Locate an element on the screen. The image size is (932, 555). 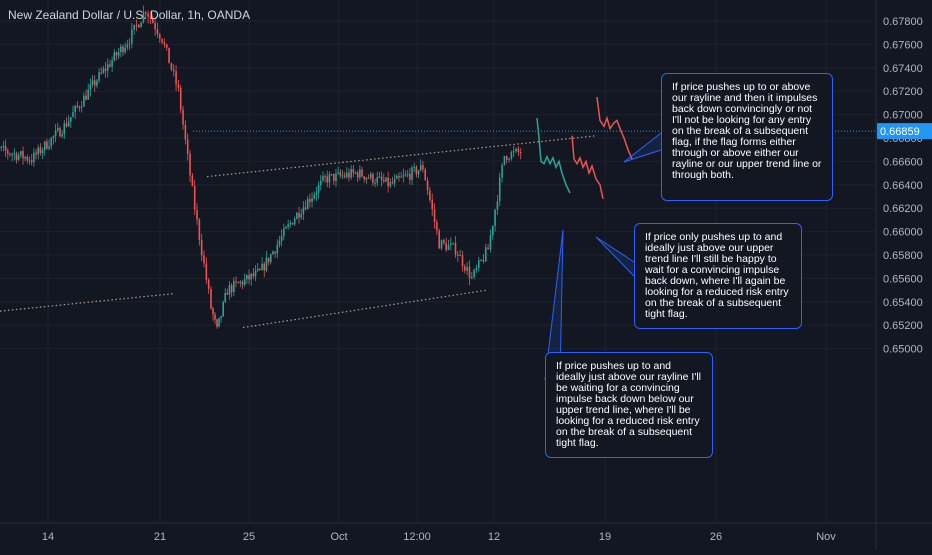
price-tick-label: 0.65400 is located at coordinates (903, 303).